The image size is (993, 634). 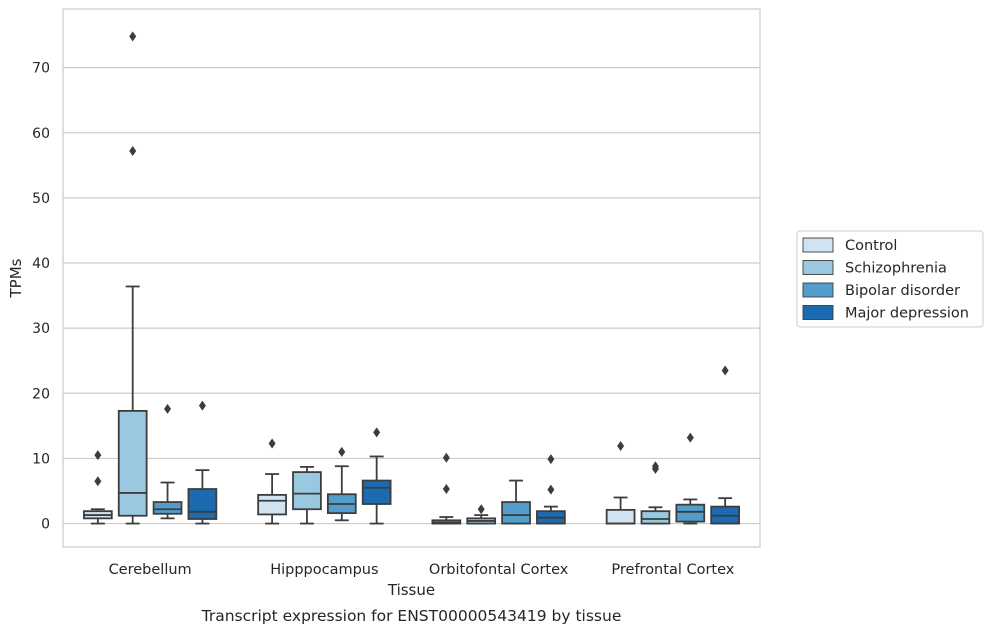 I want to click on legend-frame, so click(x=890, y=279).